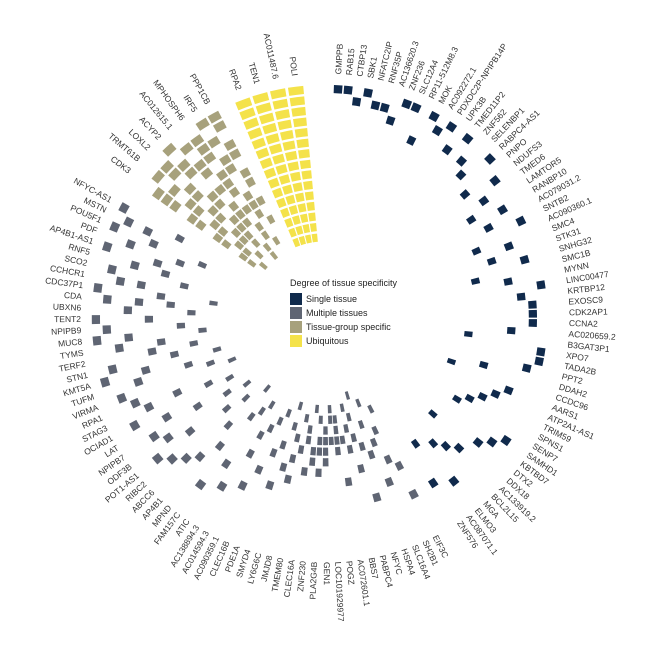 Image resolution: width=650 pixels, height=649 pixels. What do you see at coordinates (71, 354) in the screenshot?
I see `gene-label: TYMS` at bounding box center [71, 354].